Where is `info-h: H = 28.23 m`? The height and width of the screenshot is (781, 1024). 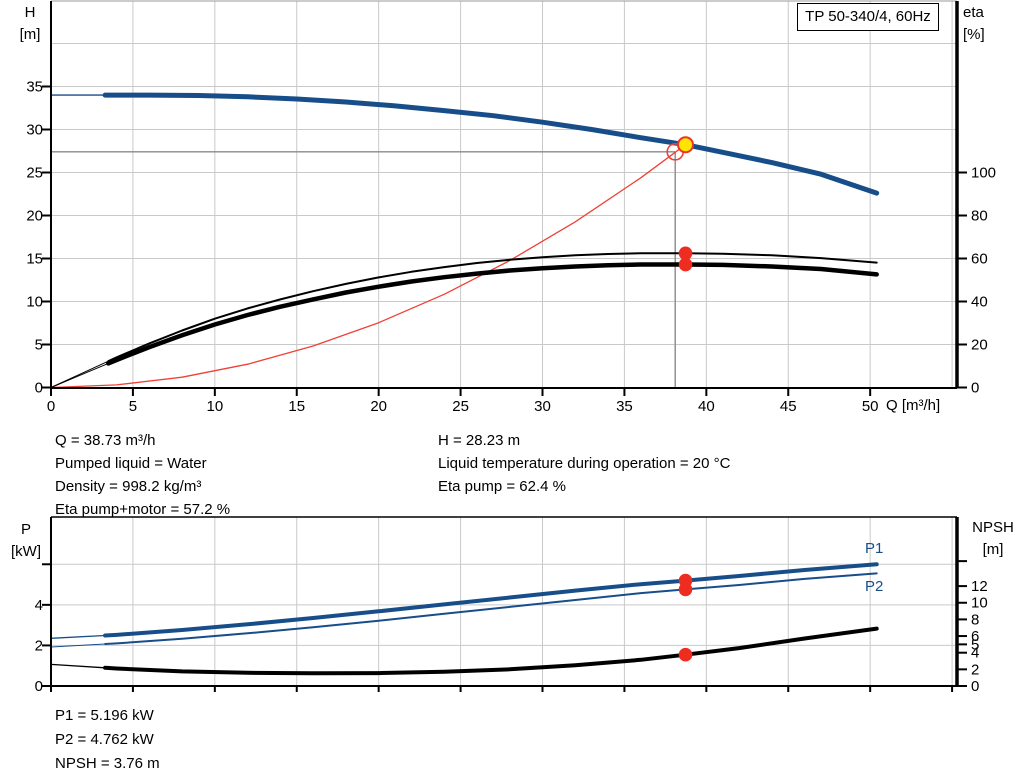
info-h: H = 28.23 m is located at coordinates (479, 440).